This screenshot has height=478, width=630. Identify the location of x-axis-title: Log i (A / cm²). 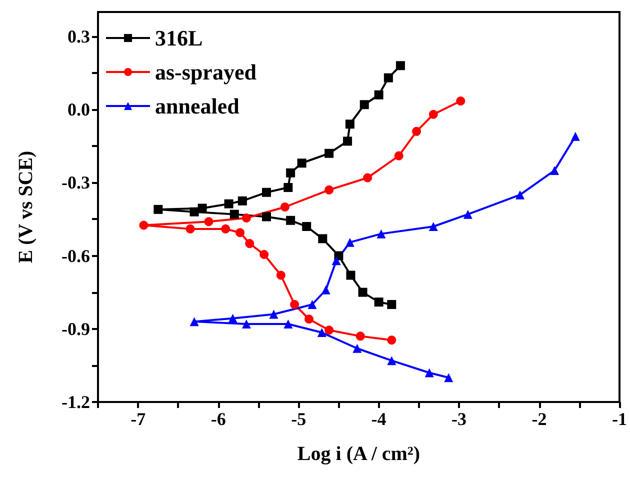
(358, 454).